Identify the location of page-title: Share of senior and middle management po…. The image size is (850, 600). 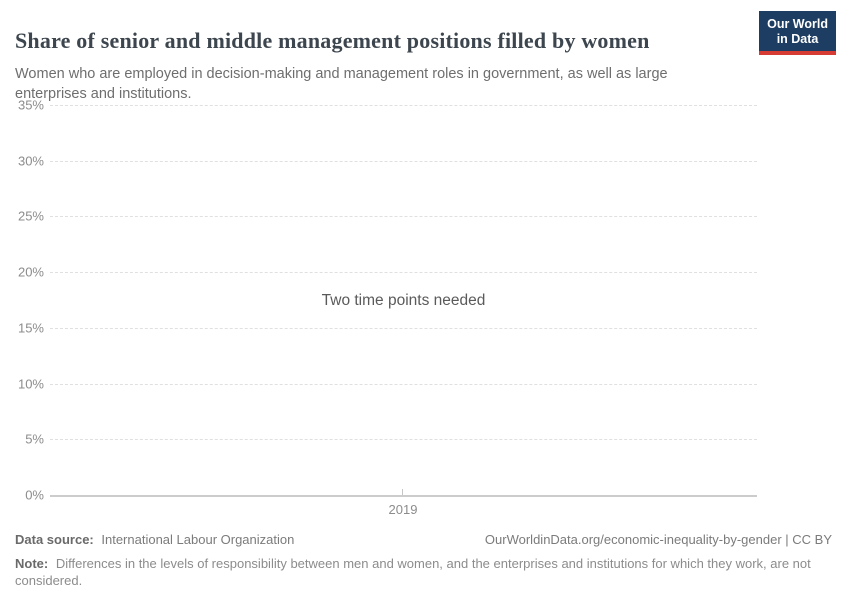
(332, 40).